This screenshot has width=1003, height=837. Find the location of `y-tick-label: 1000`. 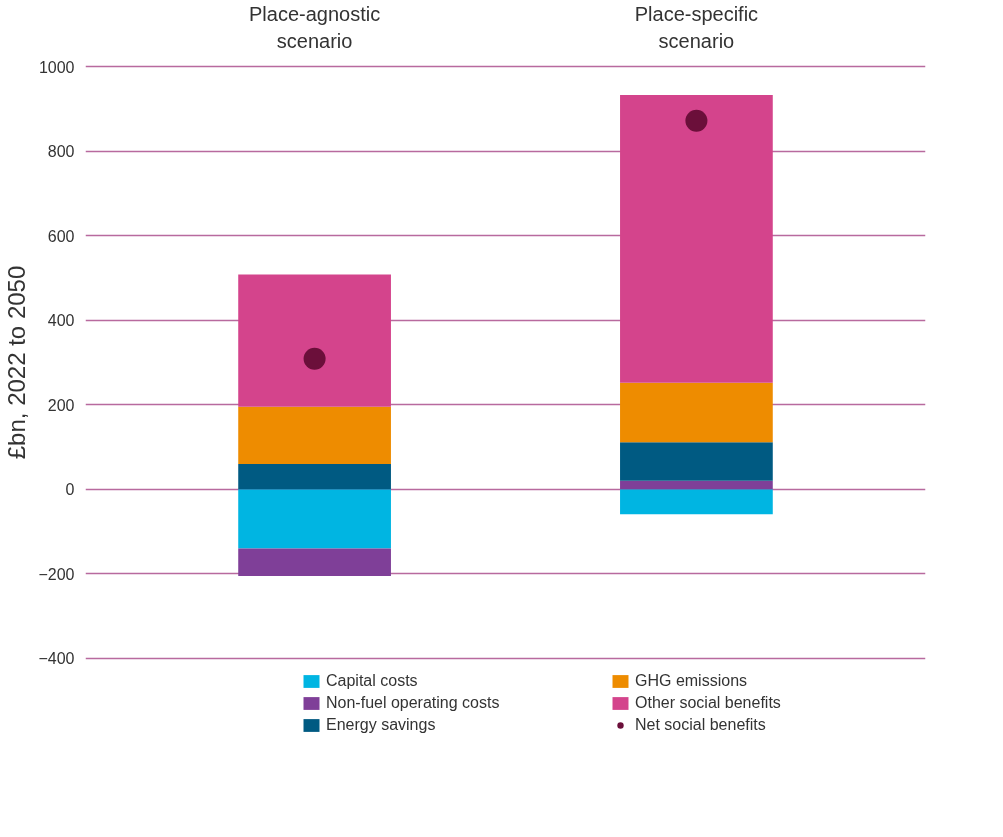

y-tick-label: 1000 is located at coordinates (56, 67).